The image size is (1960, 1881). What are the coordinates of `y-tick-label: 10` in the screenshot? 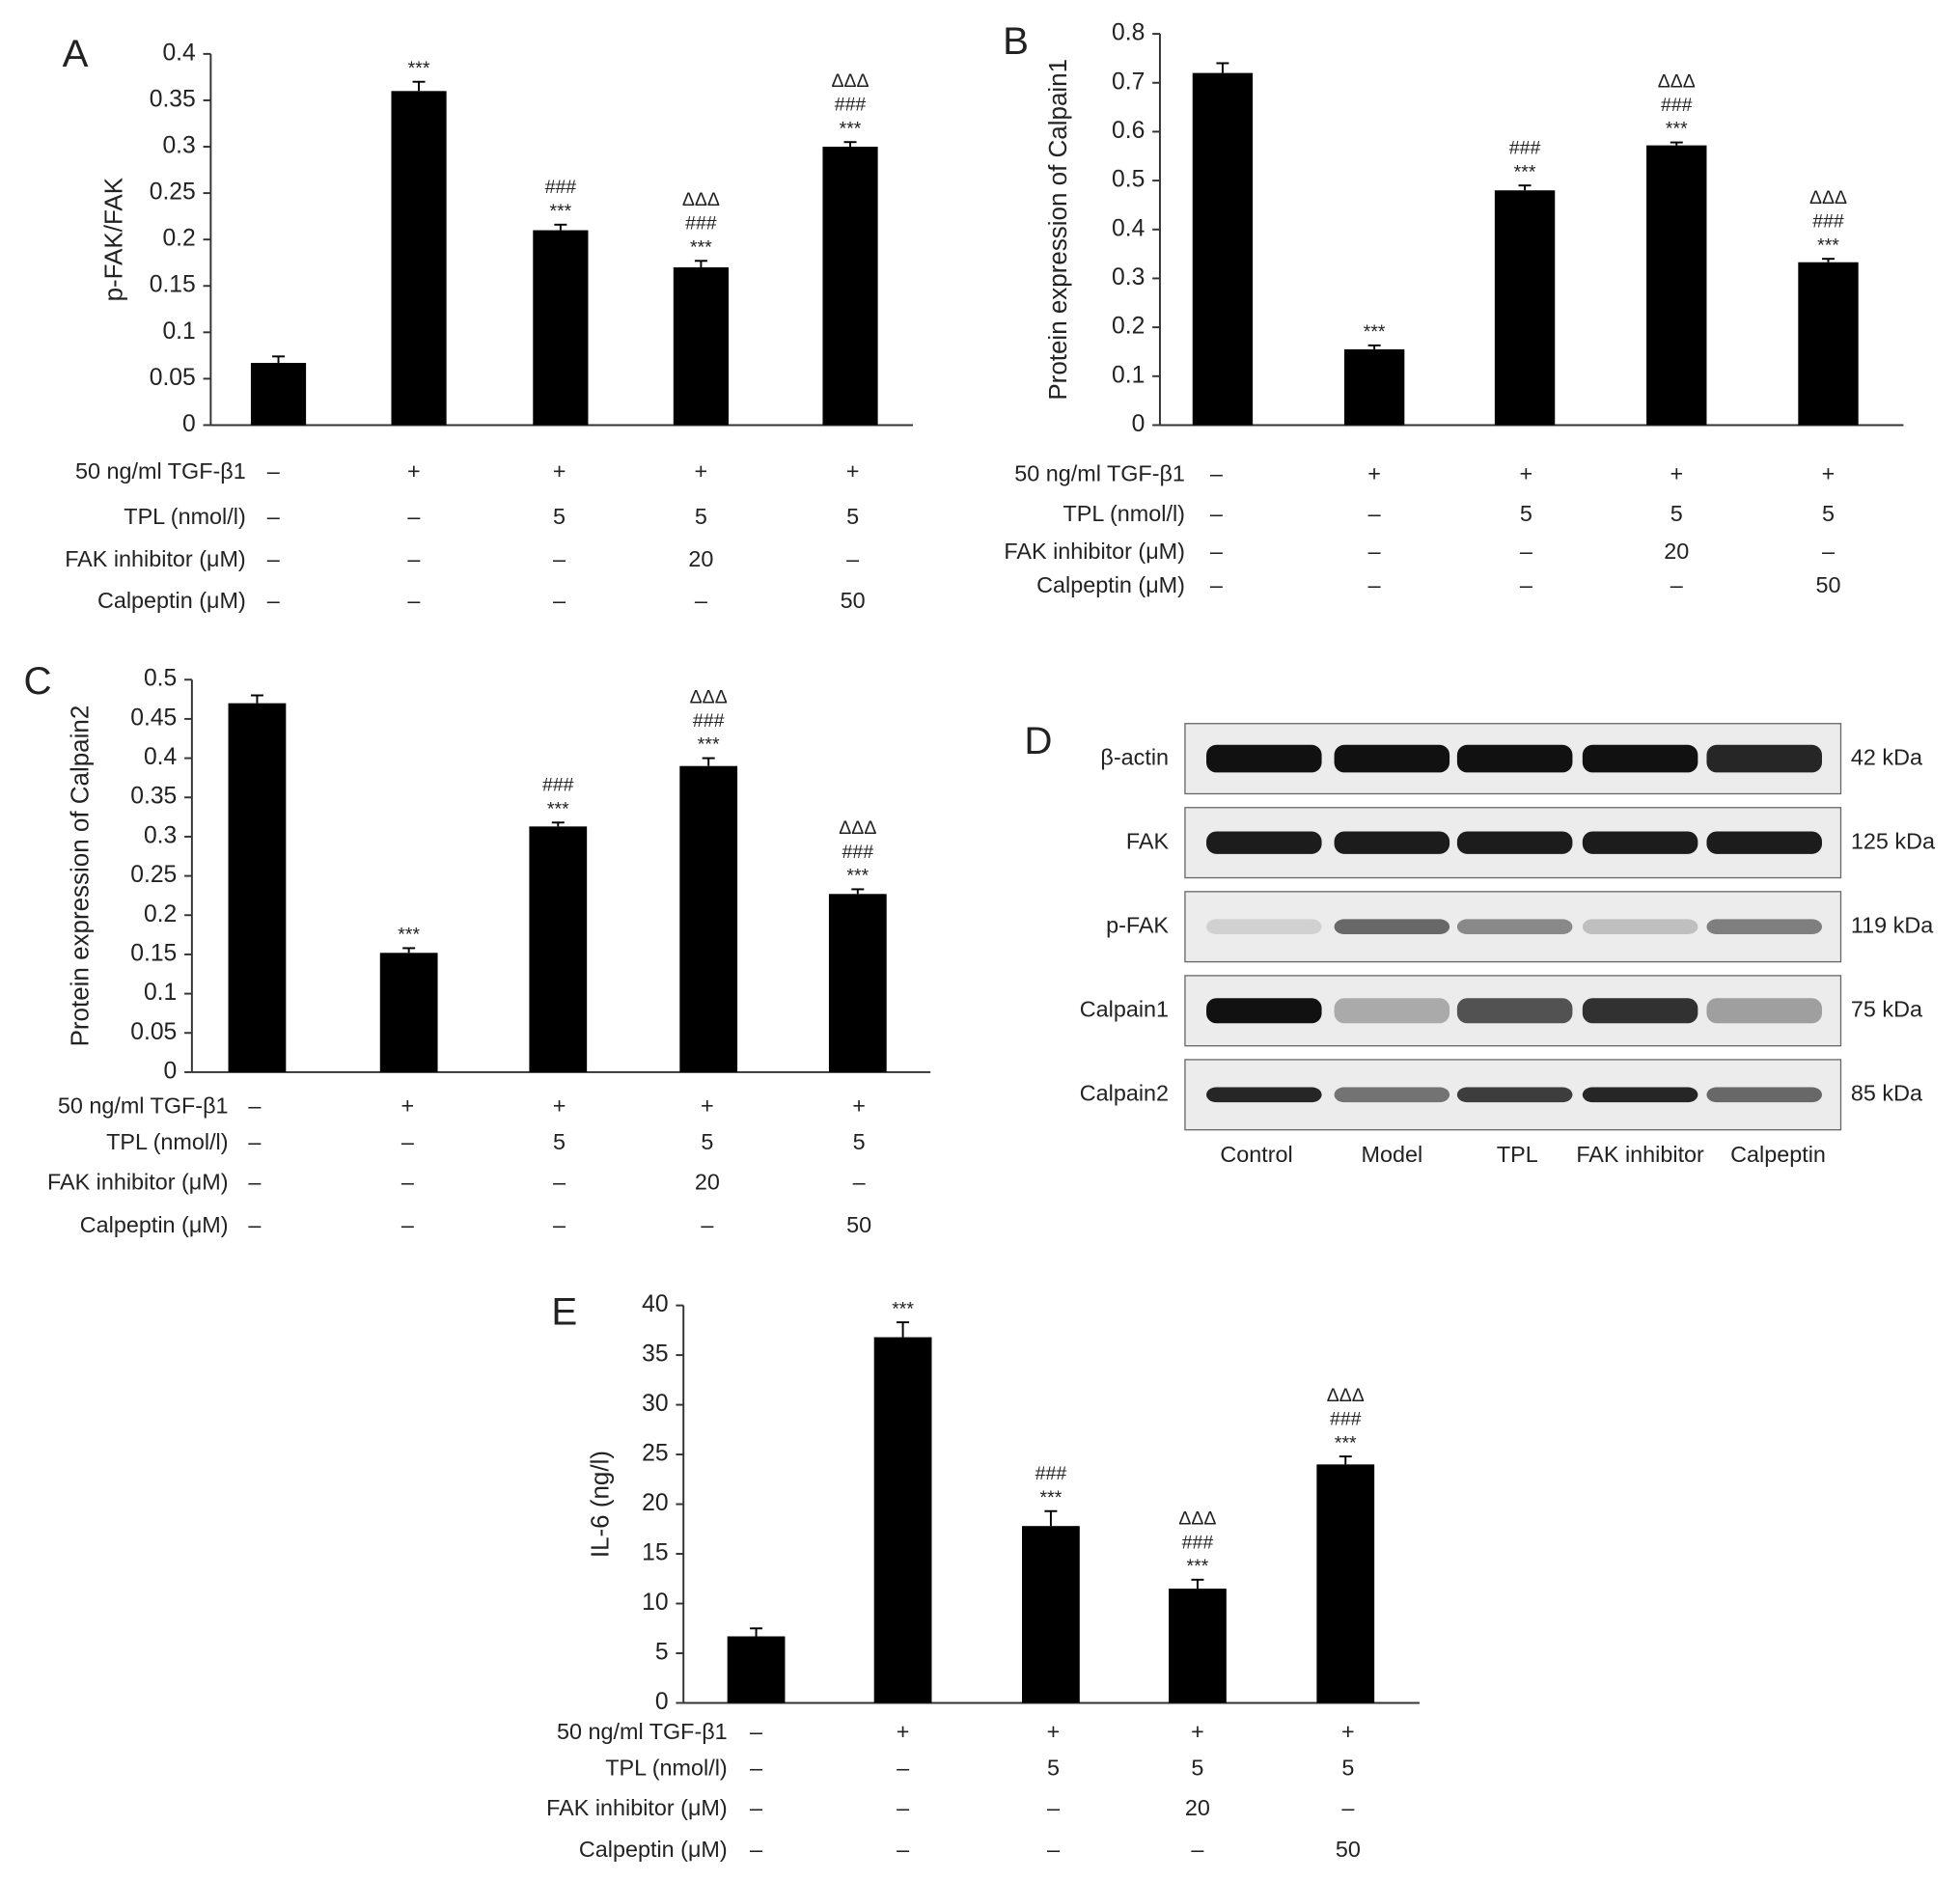 It's located at (655, 1603).